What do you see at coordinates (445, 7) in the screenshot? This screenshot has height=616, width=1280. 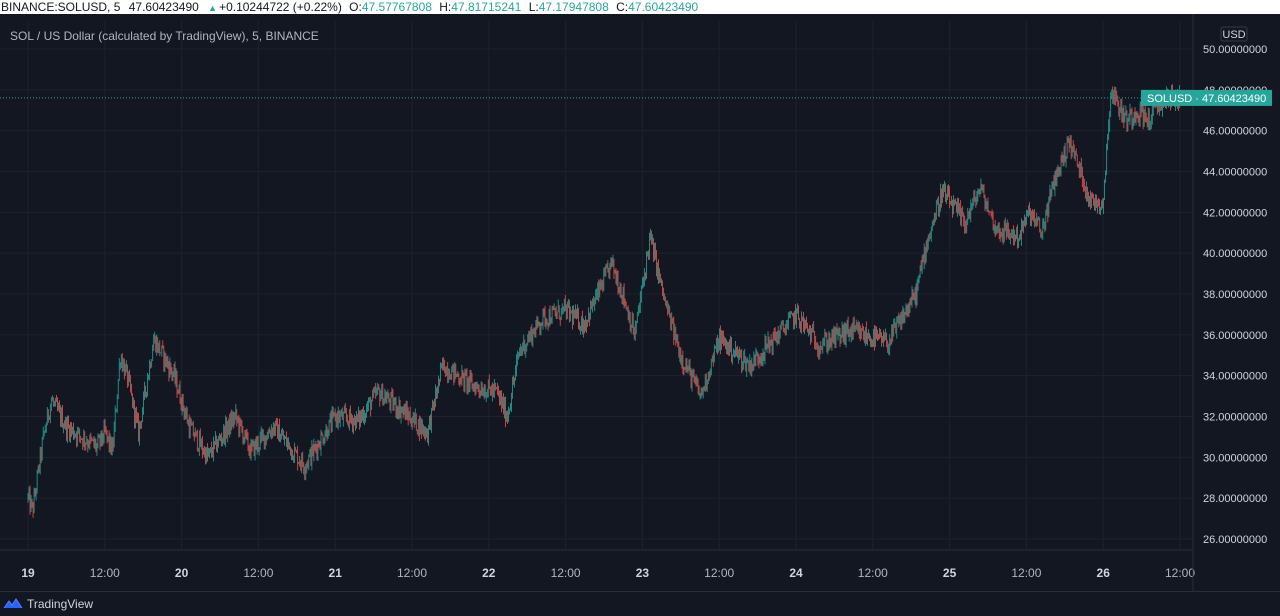 I see `high-label: H:` at bounding box center [445, 7].